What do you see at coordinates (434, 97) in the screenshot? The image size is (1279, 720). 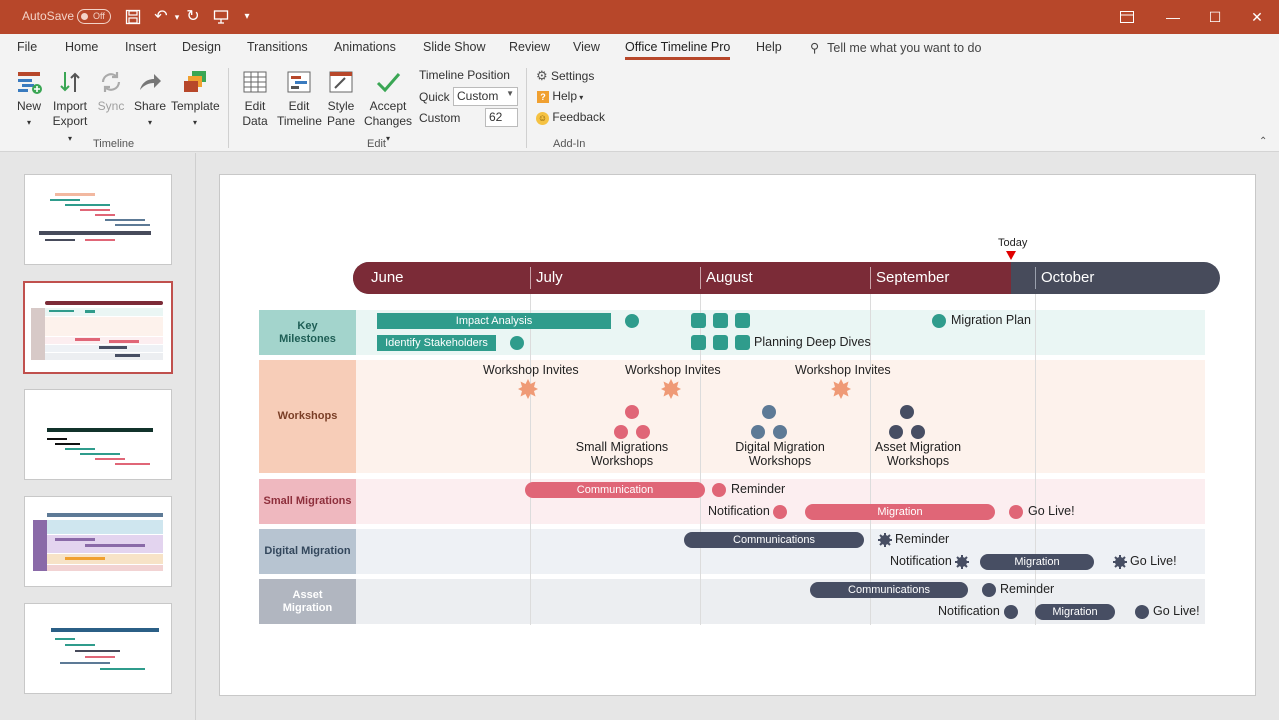 I see `quick-label: Quick` at bounding box center [434, 97].